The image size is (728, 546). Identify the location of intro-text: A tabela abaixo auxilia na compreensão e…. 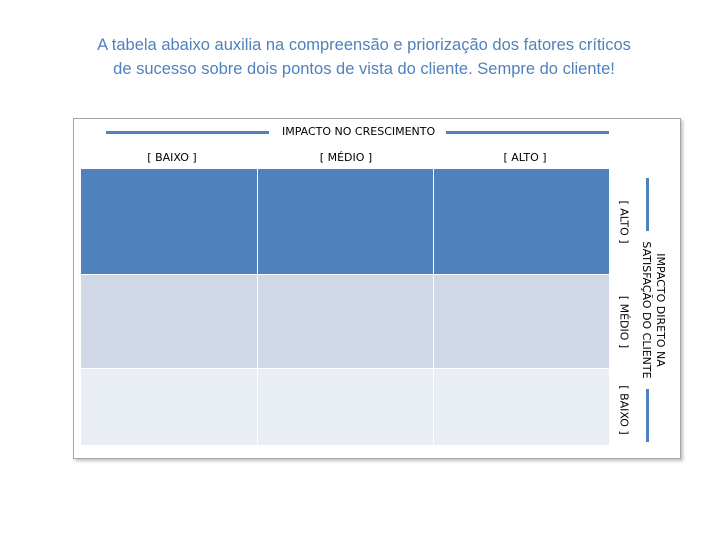
(364, 57).